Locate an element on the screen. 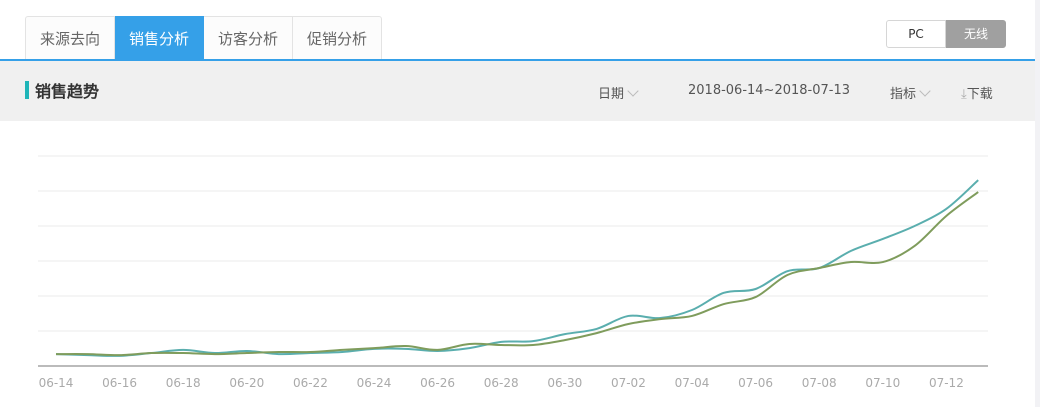 The image size is (1040, 407). x-tick-label: 07-06 is located at coordinates (755, 383).